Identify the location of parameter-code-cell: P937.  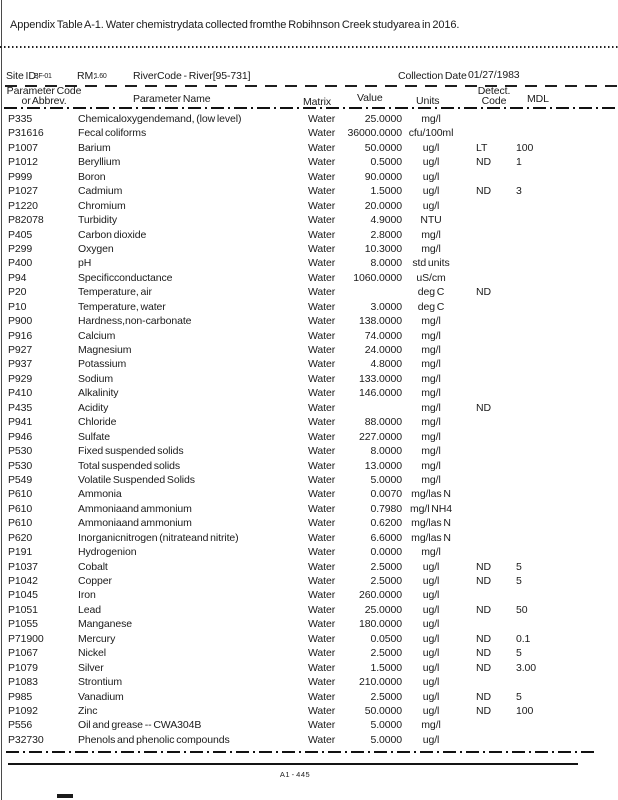
(20, 364).